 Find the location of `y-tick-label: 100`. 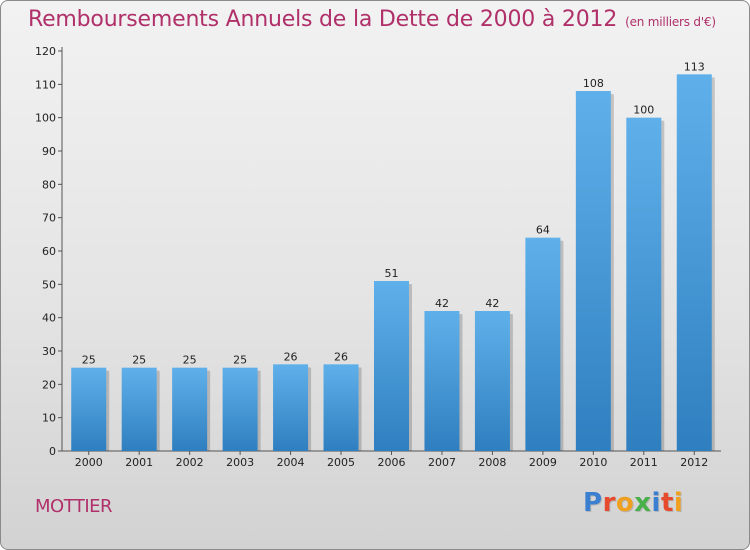

y-tick-label: 100 is located at coordinates (45, 118).